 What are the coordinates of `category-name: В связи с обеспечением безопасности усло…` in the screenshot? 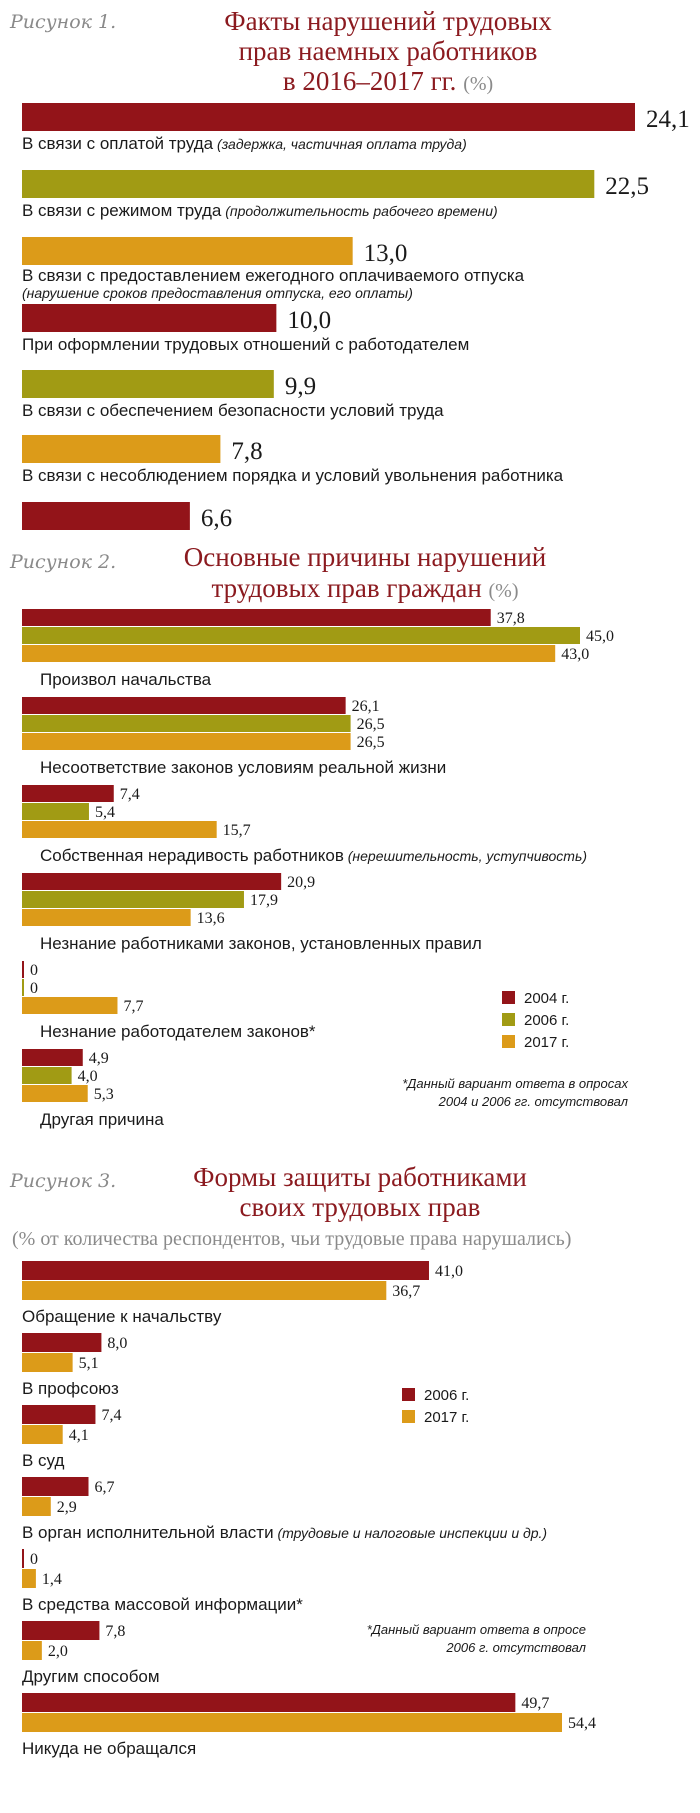 It's located at (233, 410).